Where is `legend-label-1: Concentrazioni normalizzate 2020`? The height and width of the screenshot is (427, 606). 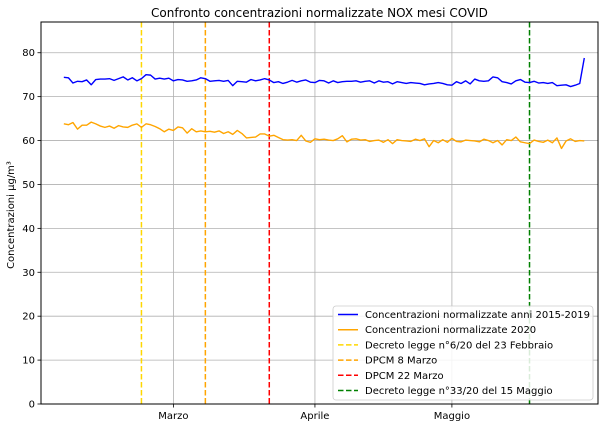
legend-label-1: Concentrazioni normalizzate 2020 is located at coordinates (450, 330).